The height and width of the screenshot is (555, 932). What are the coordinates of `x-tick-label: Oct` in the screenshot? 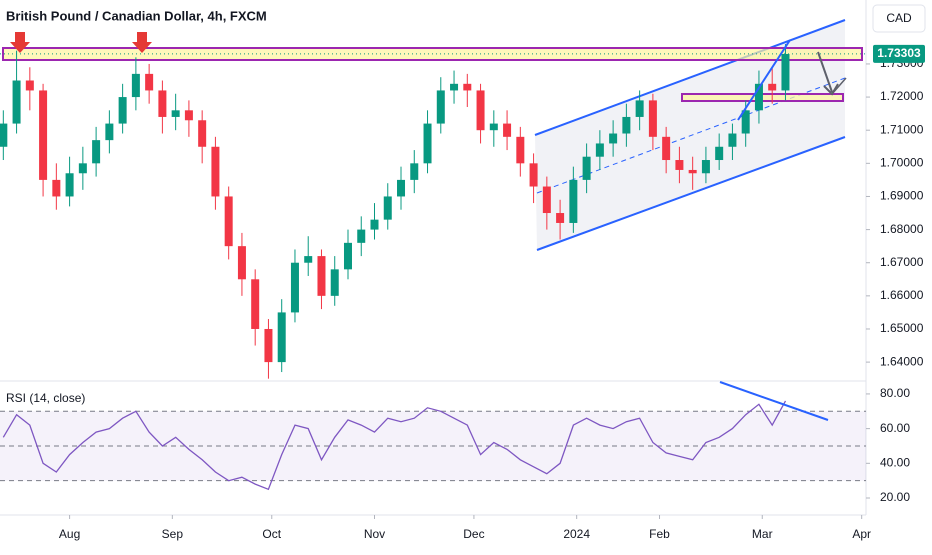 It's located at (271, 534).